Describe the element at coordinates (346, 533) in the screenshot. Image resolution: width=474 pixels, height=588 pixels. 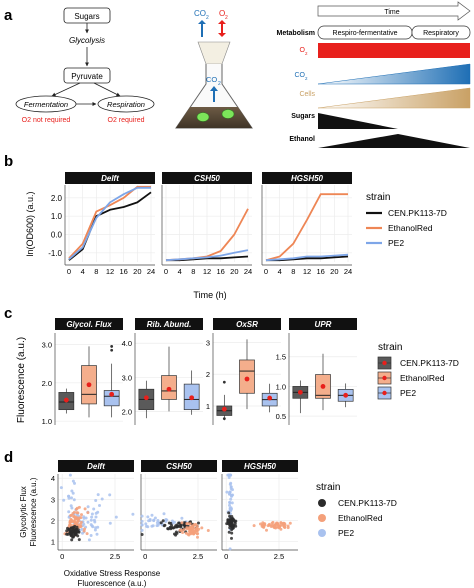
I see `legend-label-pe2: PE2` at that location.